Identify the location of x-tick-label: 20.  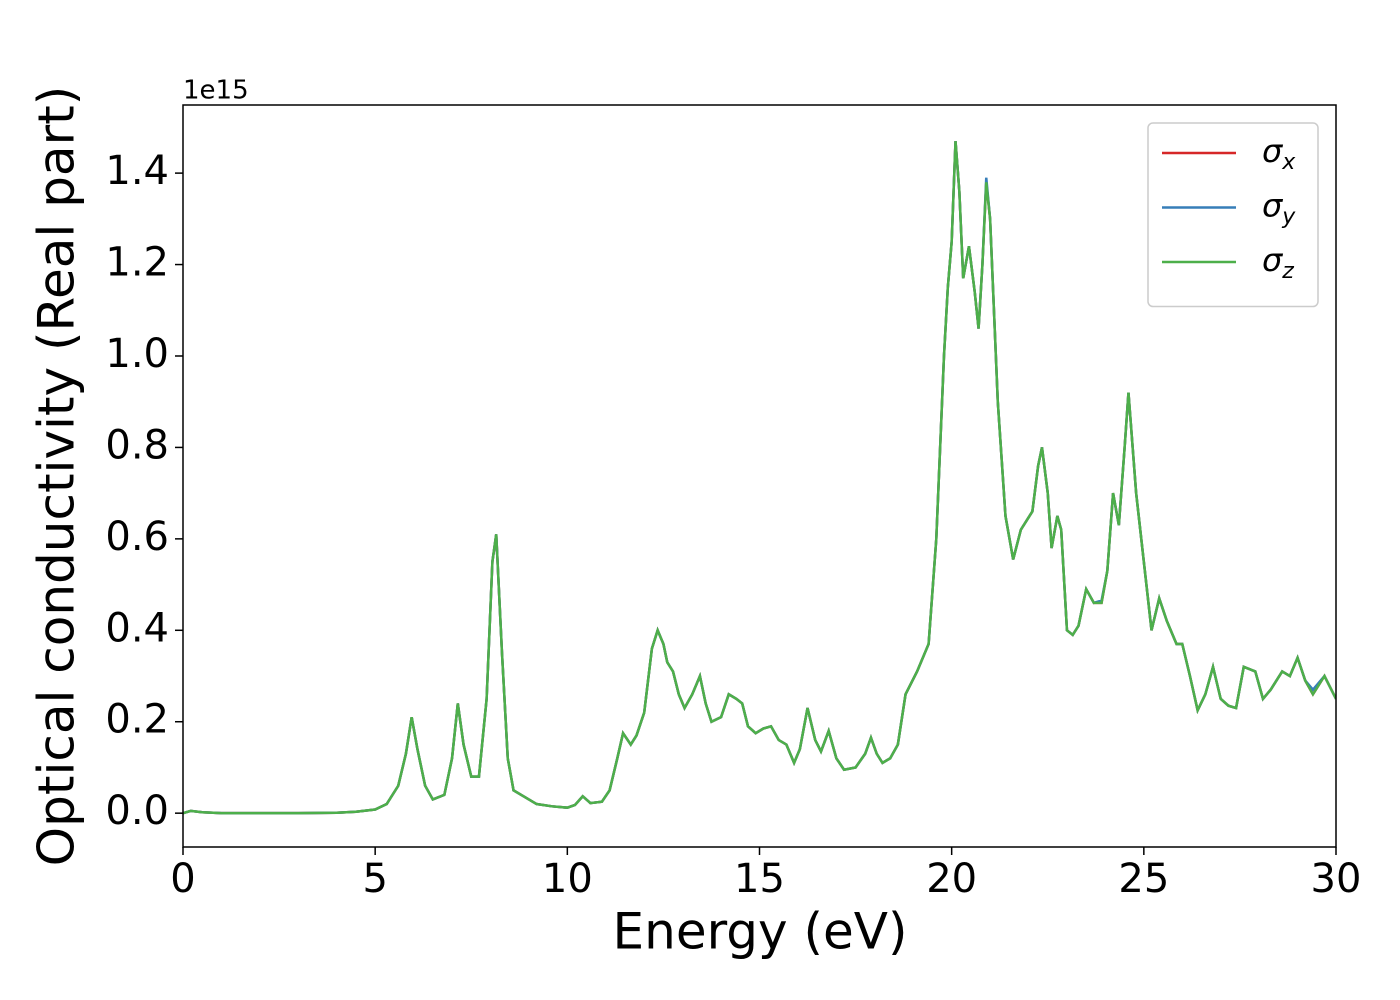
(951, 879).